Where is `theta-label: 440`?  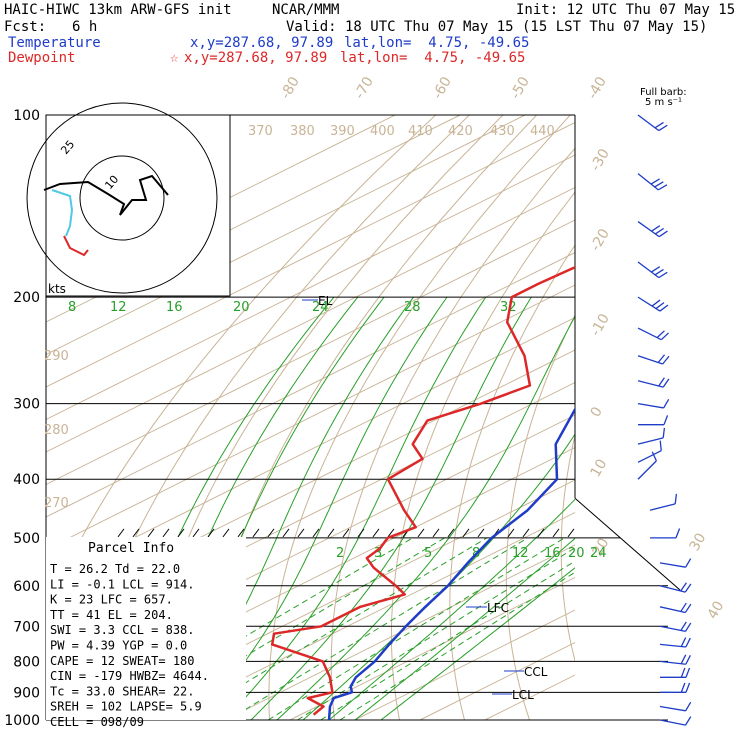
theta-label: 440 is located at coordinates (542, 131).